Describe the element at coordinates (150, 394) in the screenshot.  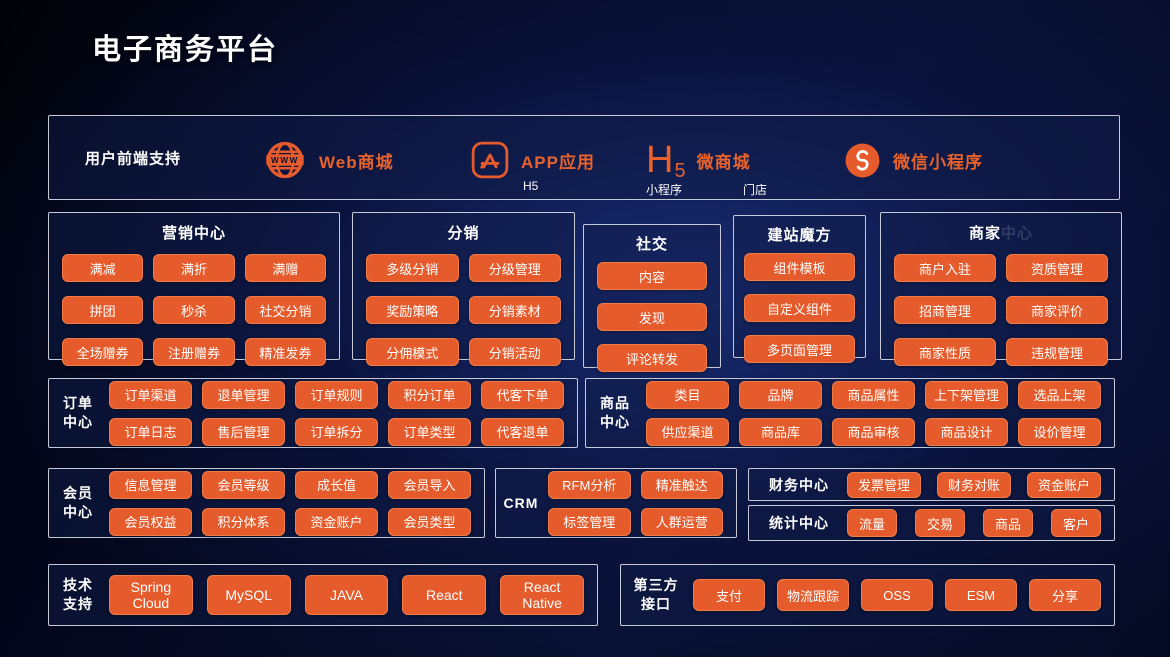
I see `feature-button: 订单渠道` at that location.